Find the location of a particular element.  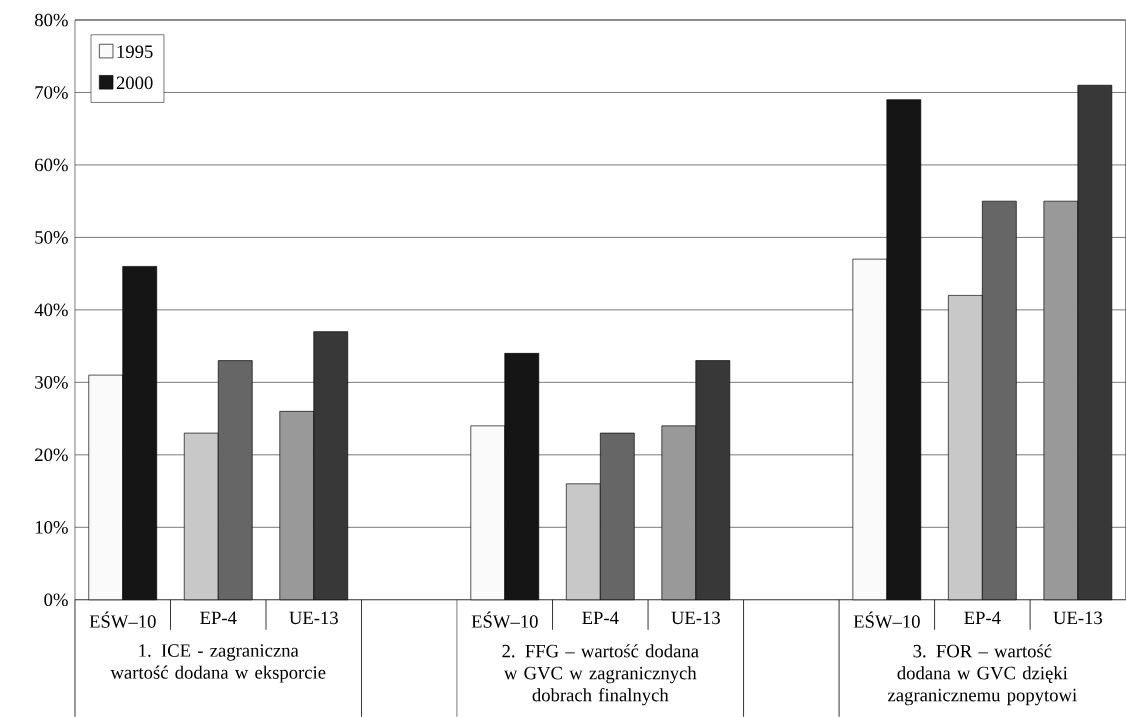

y-tick-label: 30% is located at coordinates (51, 382).